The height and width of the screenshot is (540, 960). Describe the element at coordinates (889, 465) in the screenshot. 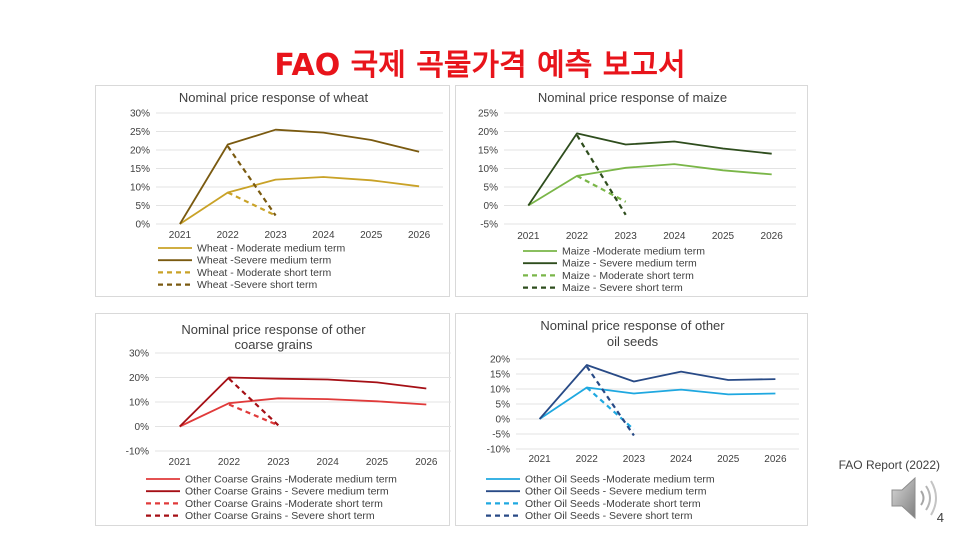

I see `source-citation: FAO Report (2022)` at that location.